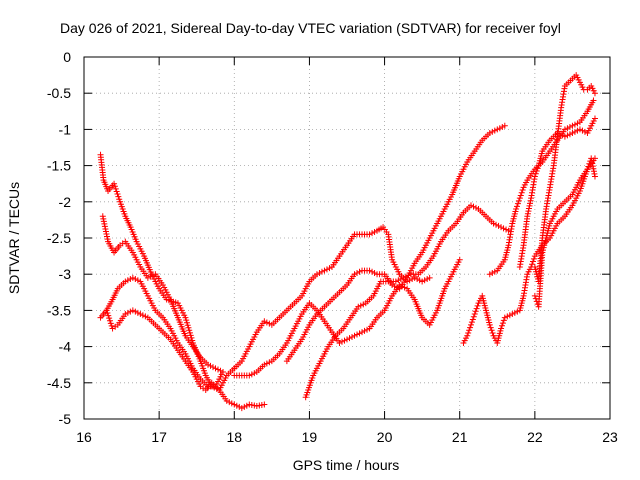 This screenshot has width=640, height=480. I want to click on x-tick-label: 21, so click(460, 437).